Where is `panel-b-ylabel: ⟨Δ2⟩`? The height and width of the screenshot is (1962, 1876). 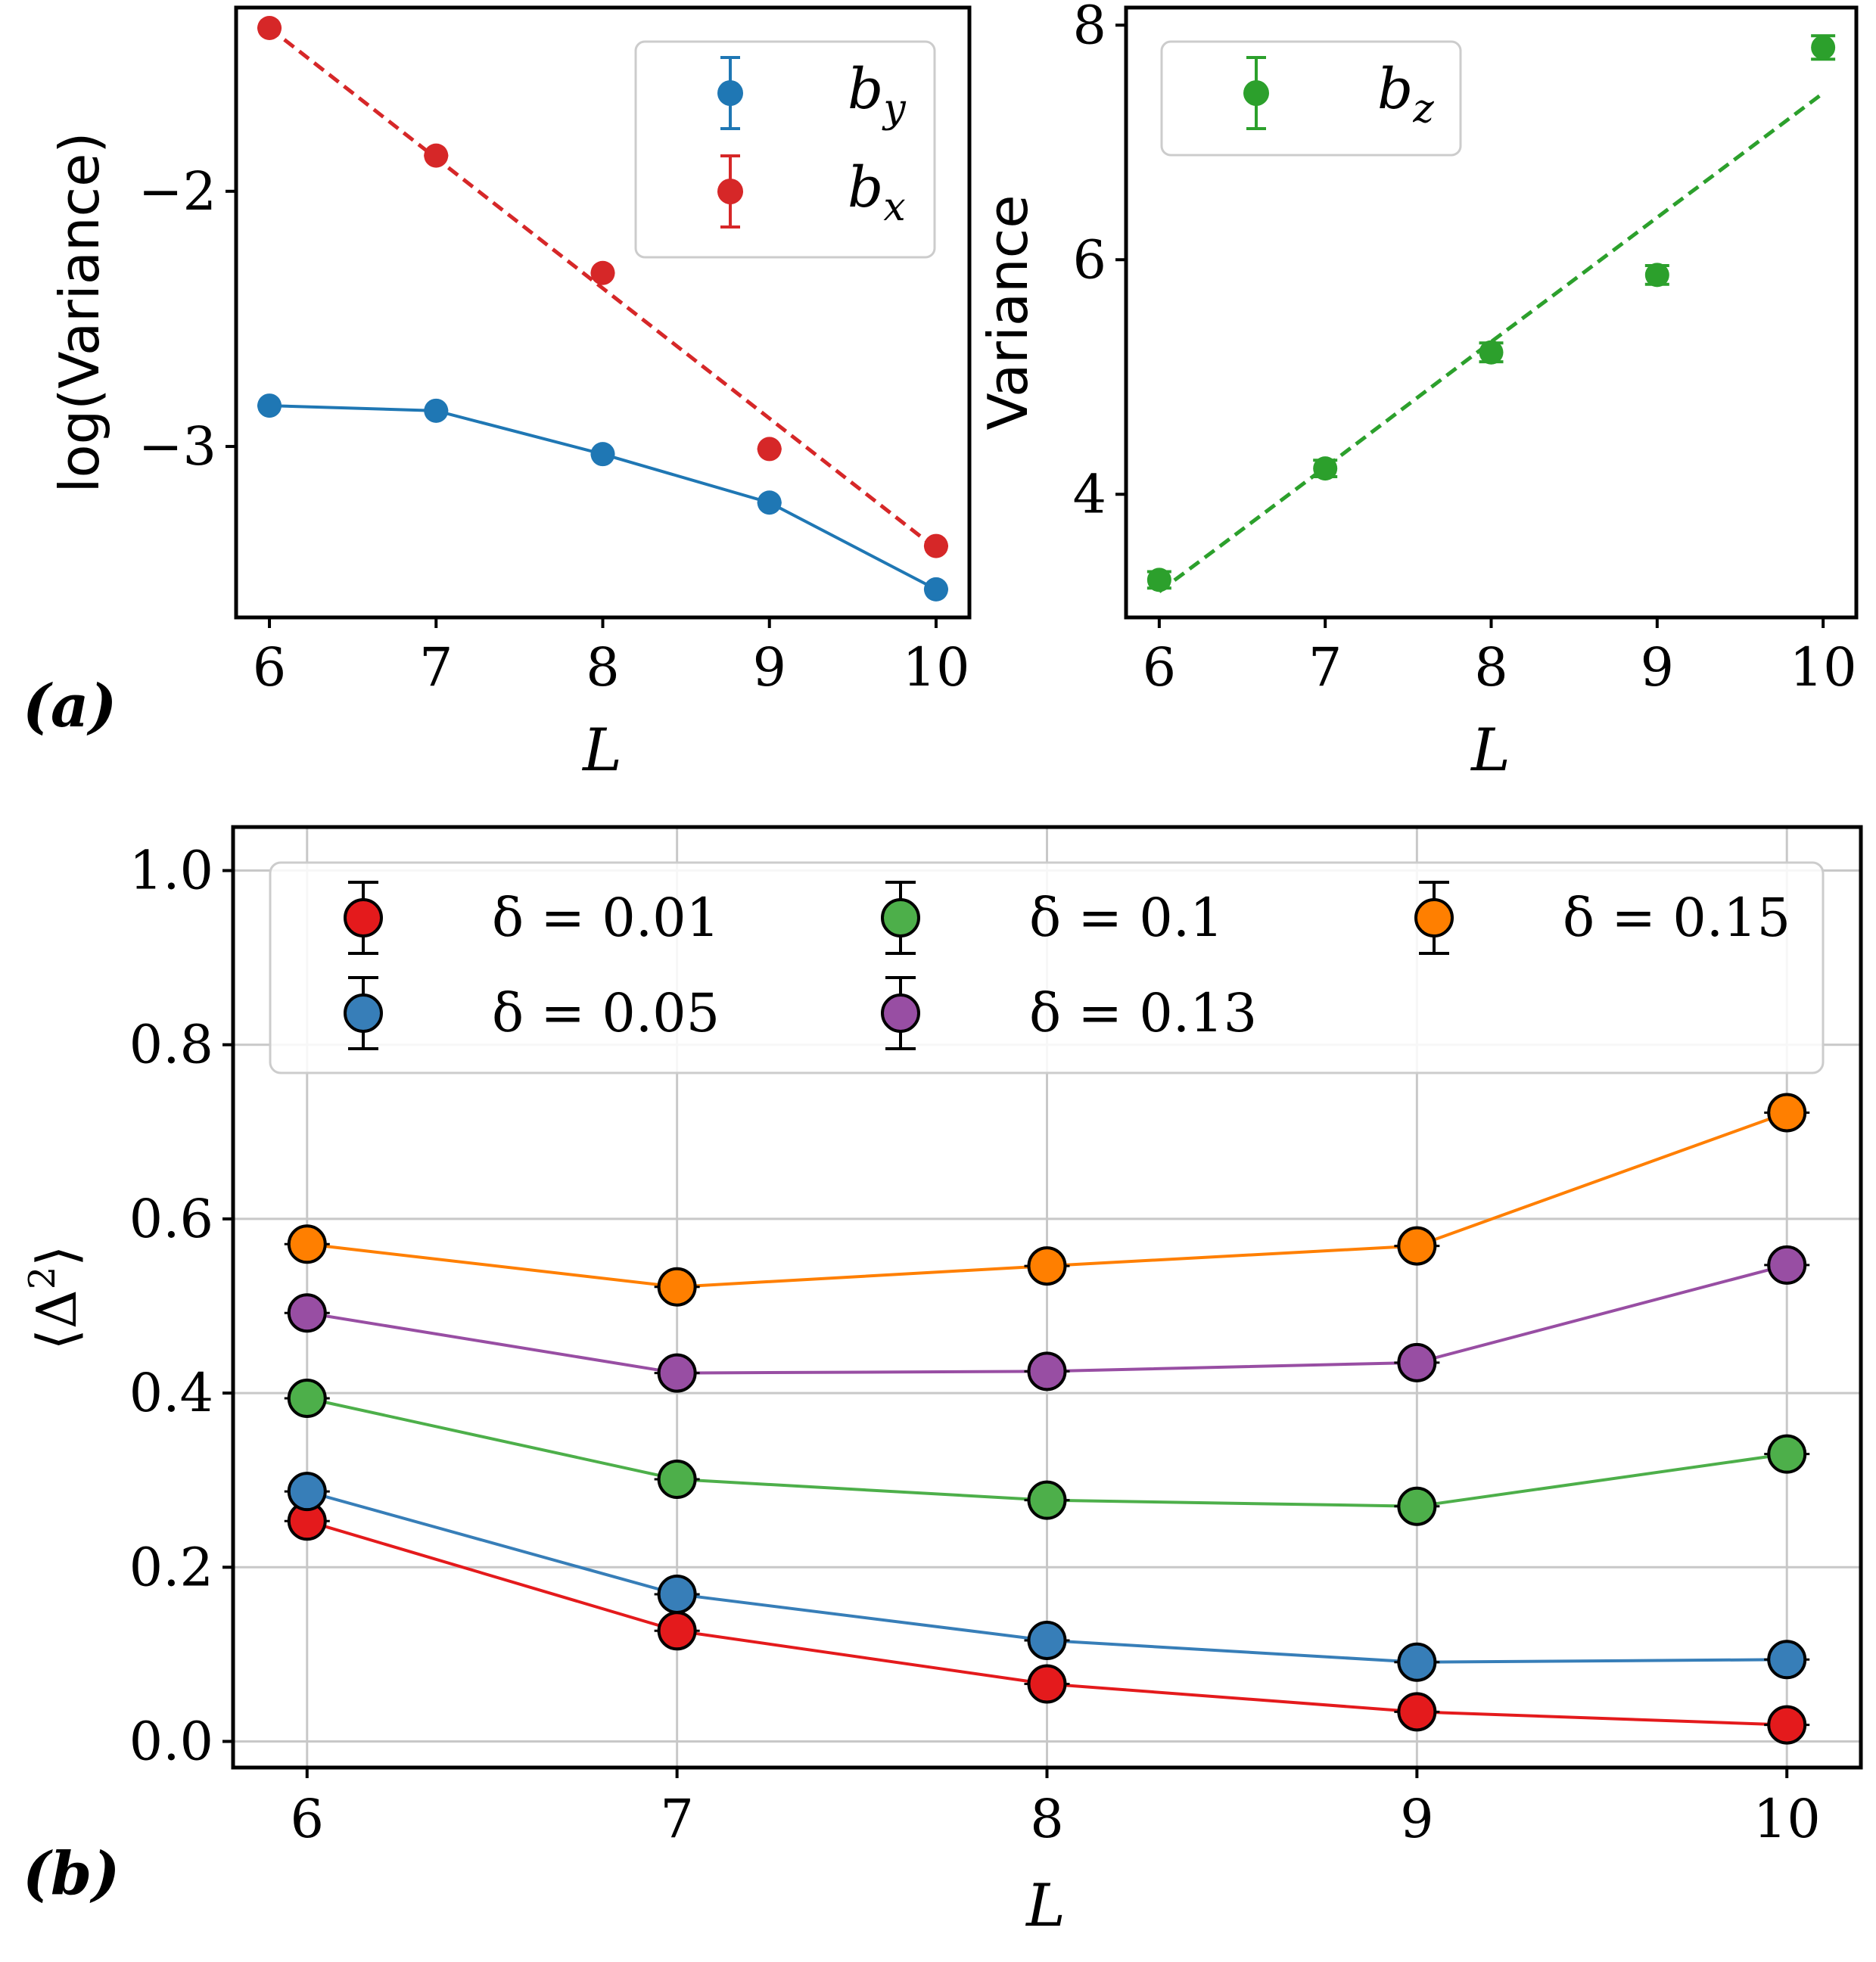 panel-b-ylabel: ⟨Δ2⟩ is located at coordinates (55, 1298).